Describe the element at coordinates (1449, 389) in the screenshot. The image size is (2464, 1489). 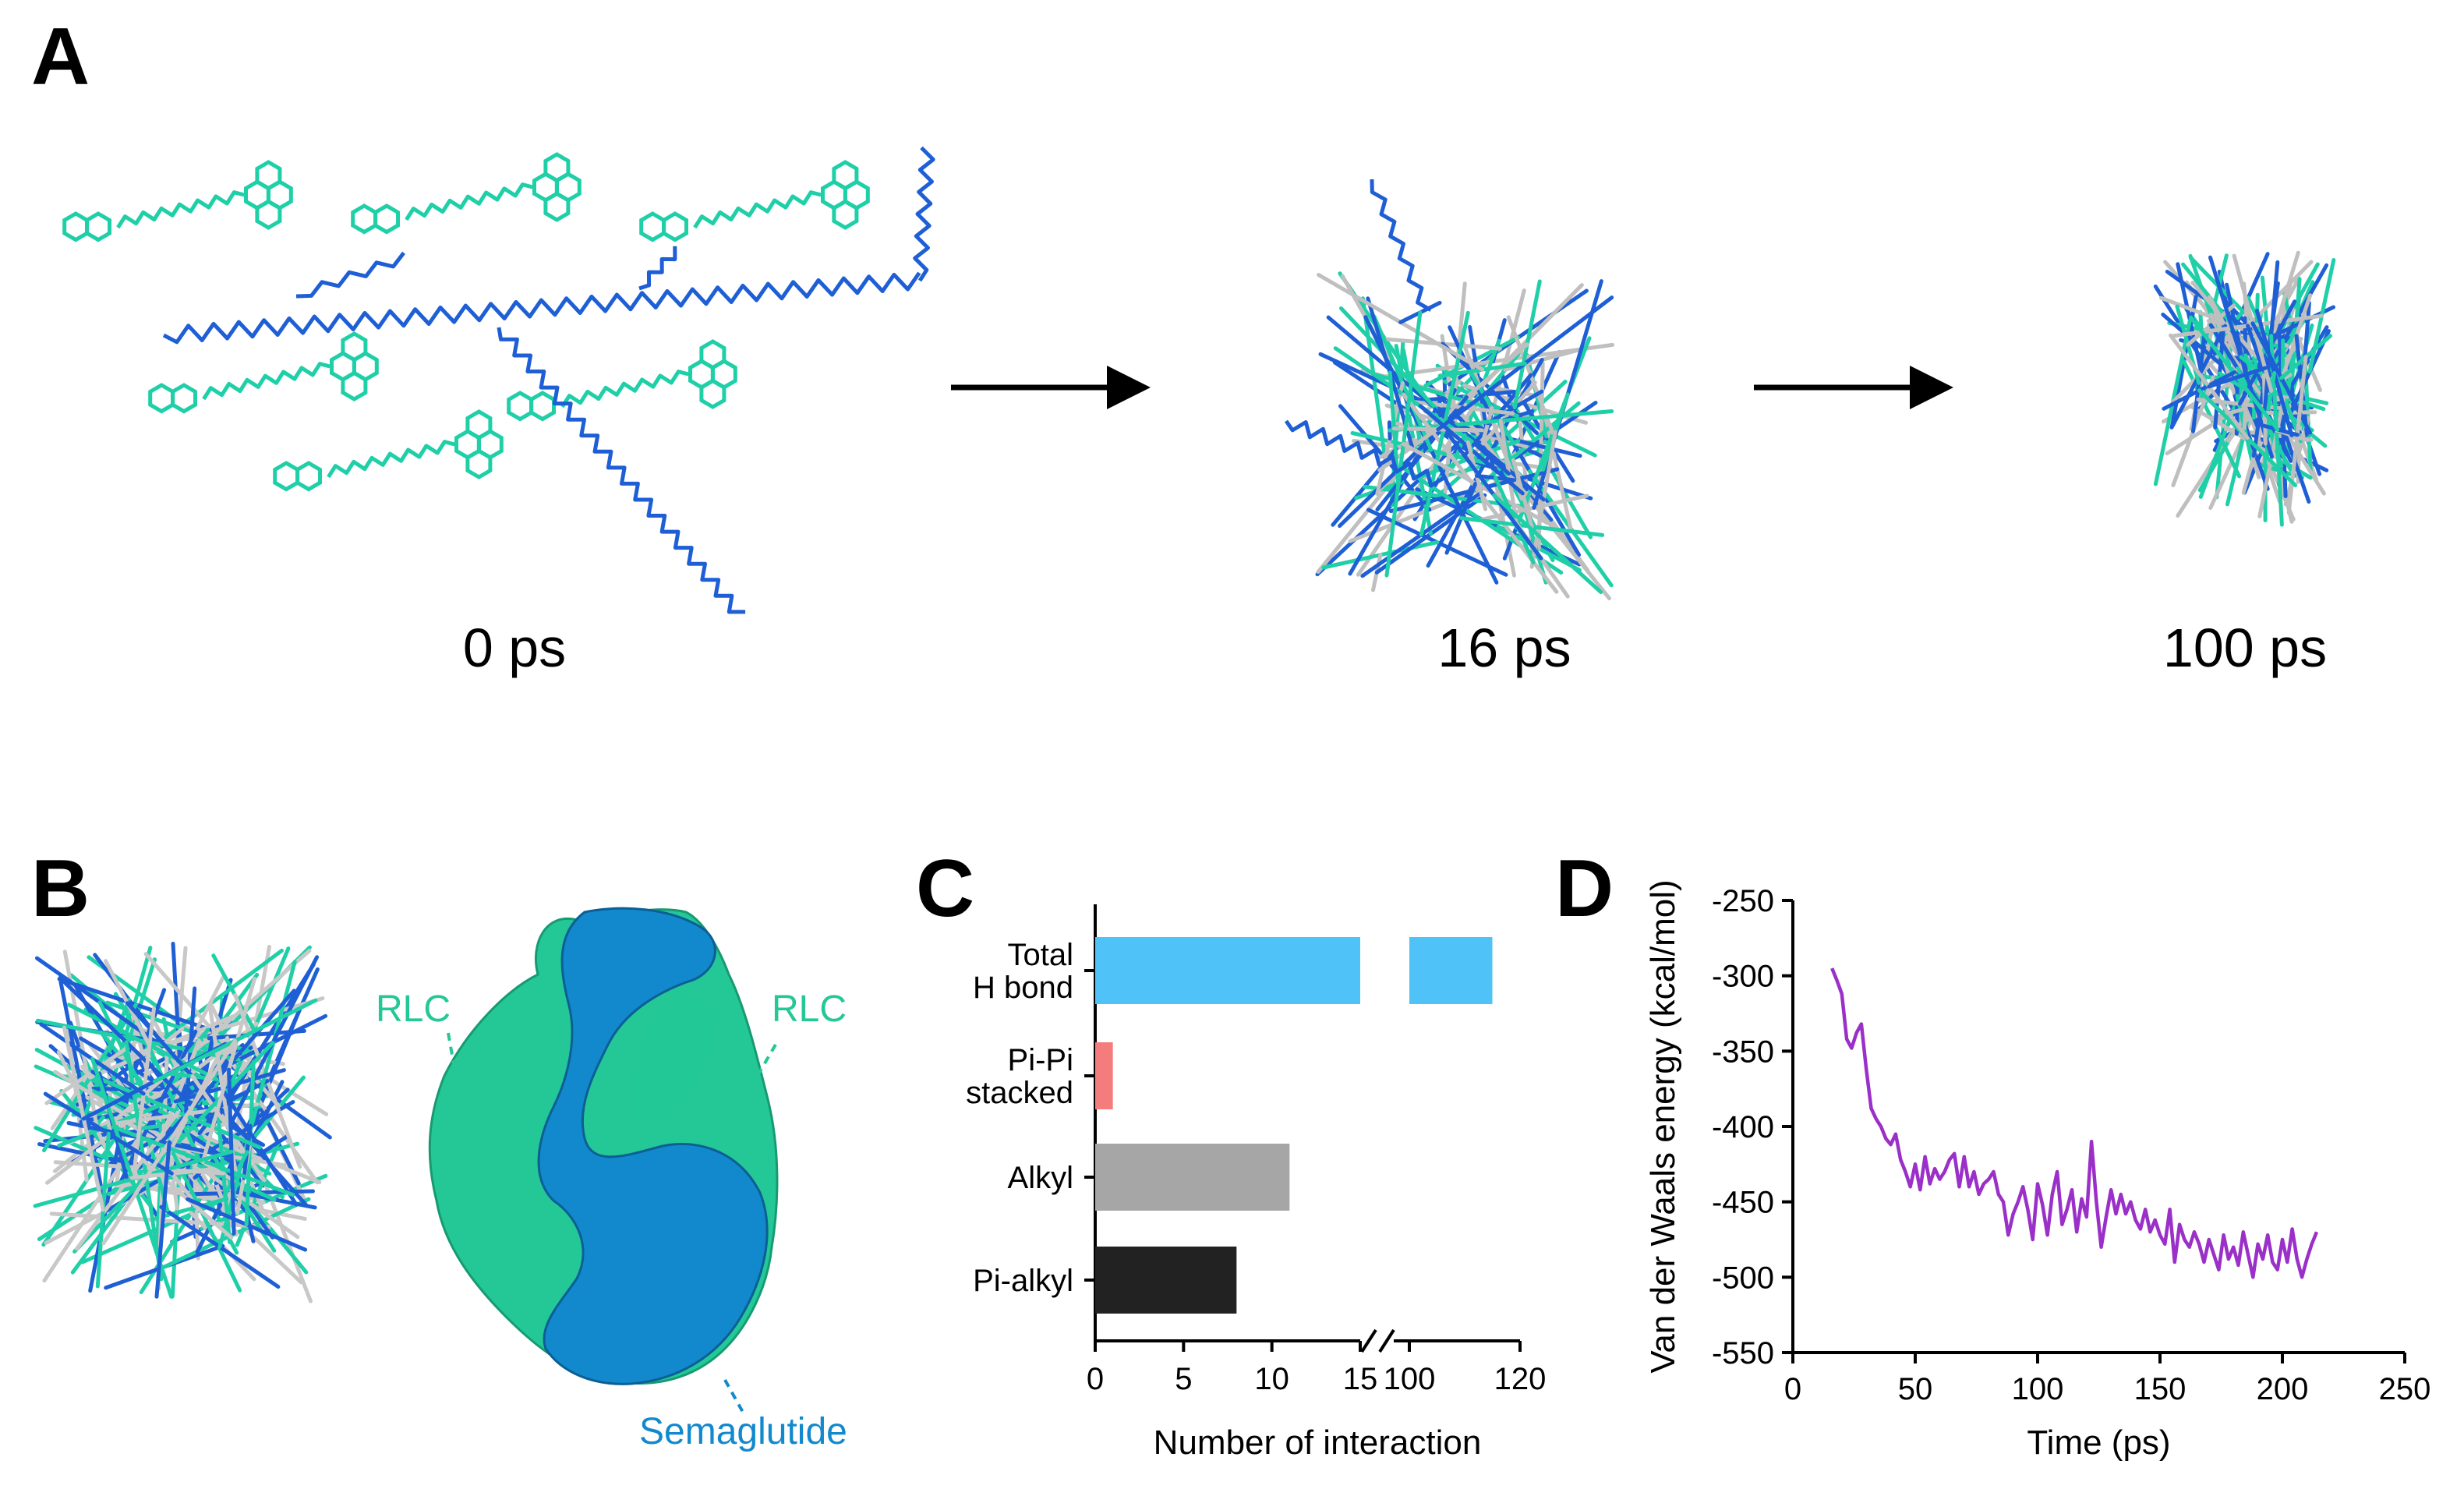
I see `molecule-16ps` at that location.